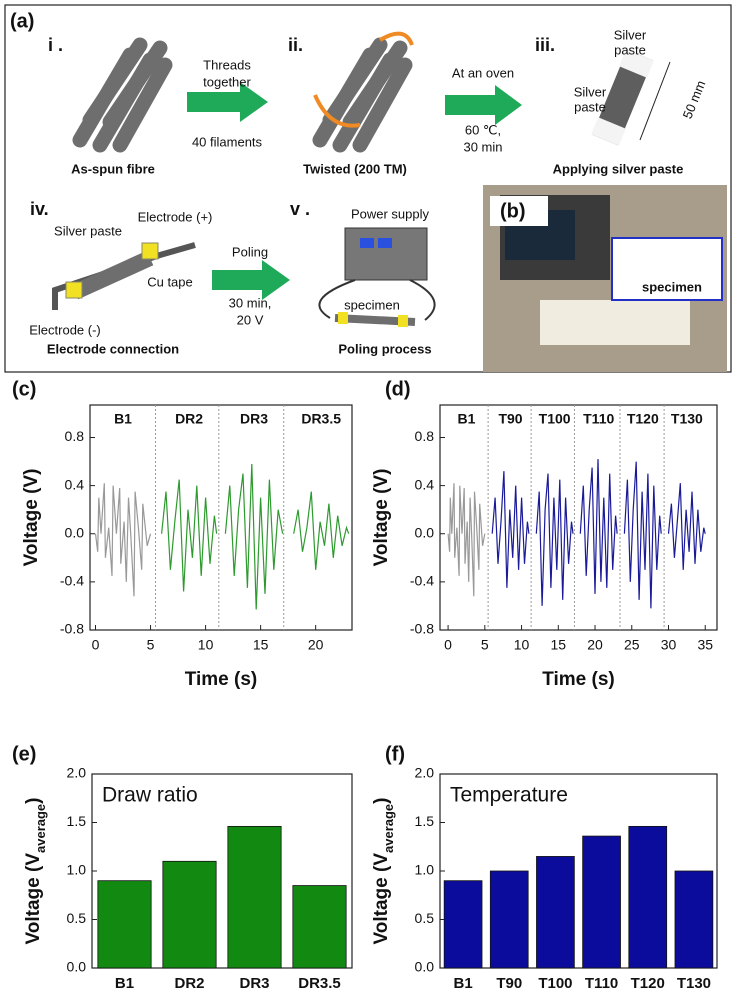 The width and height of the screenshot is (736, 994). Describe the element at coordinates (254, 419) in the screenshot. I see `segment-label: DR3` at that location.